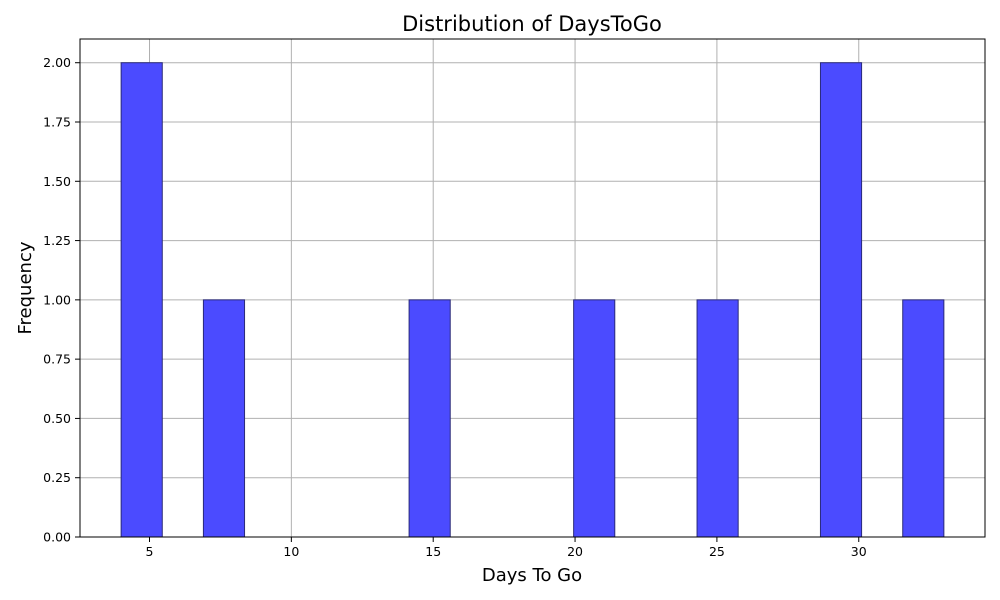 Image resolution: width=1000 pixels, height=600 pixels. Describe the element at coordinates (57, 418) in the screenshot. I see `y-tick-label: 0.50` at that location.